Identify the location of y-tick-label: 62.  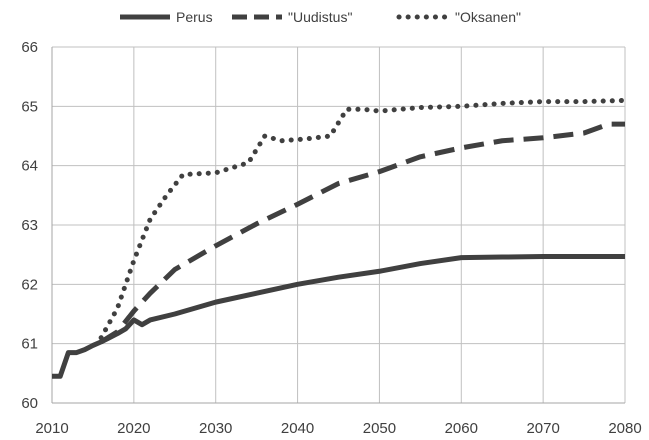
(29, 284).